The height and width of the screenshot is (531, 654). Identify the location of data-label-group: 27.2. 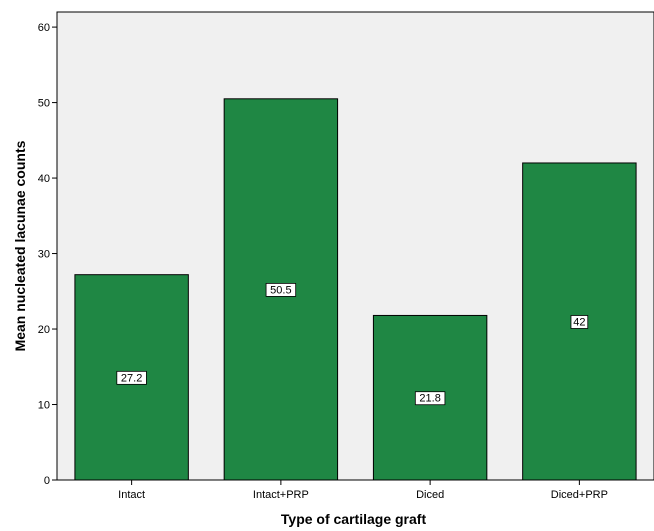
(131, 377).